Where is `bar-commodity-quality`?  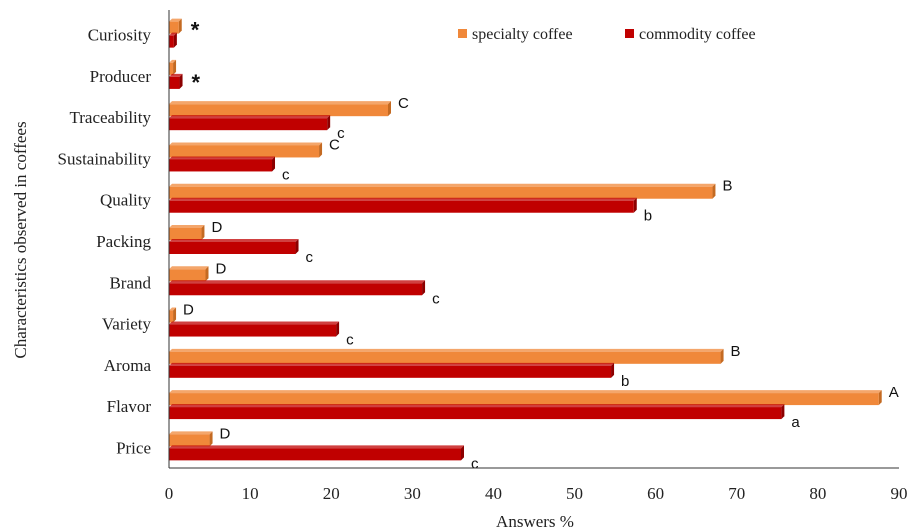 bar-commodity-quality is located at coordinates (401, 206).